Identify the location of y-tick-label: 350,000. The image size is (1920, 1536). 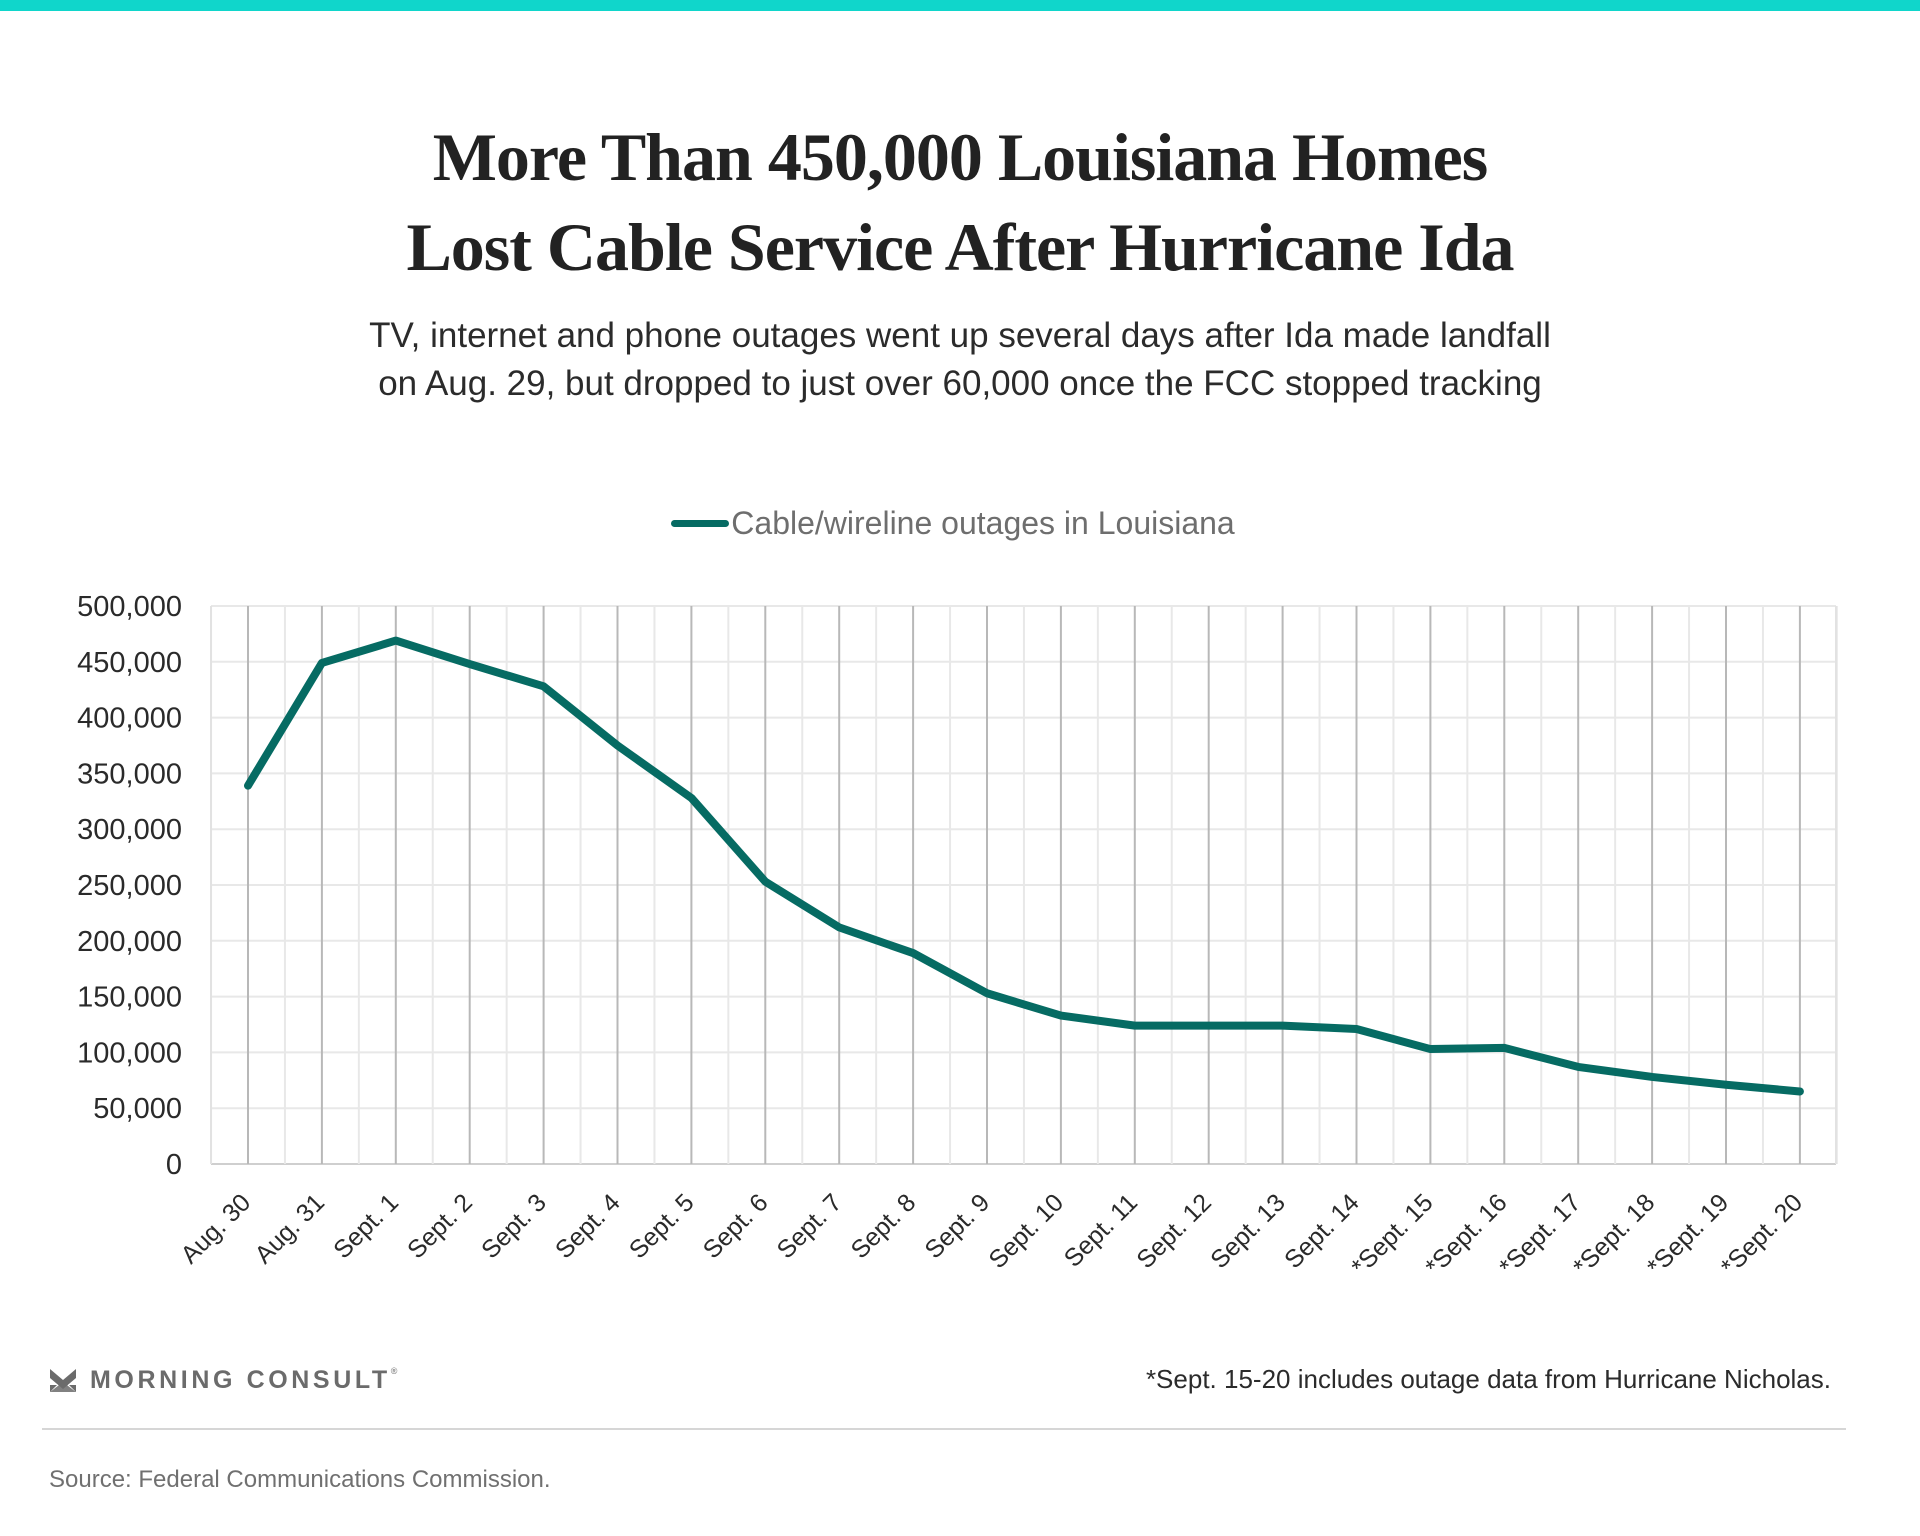
(129, 774).